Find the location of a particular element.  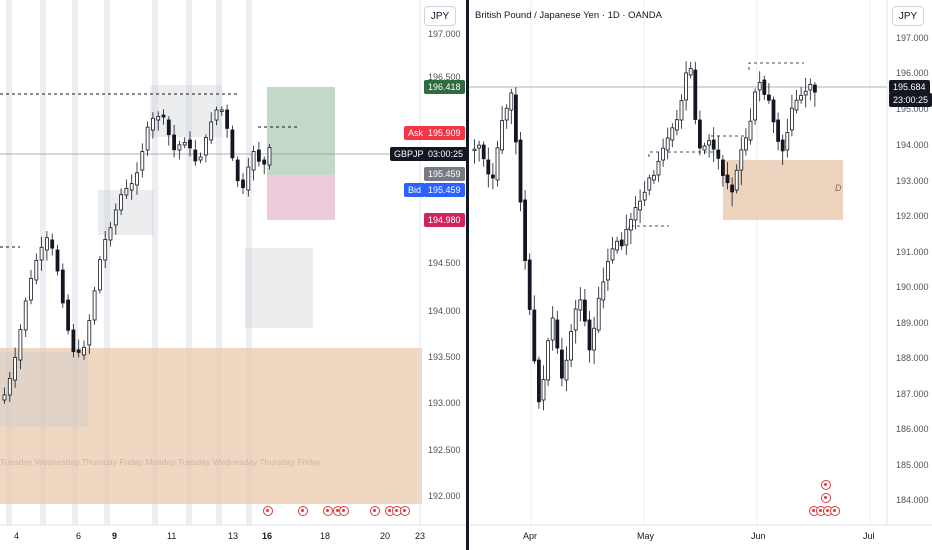

current-price-tag: 195.684 is located at coordinates (909, 87).